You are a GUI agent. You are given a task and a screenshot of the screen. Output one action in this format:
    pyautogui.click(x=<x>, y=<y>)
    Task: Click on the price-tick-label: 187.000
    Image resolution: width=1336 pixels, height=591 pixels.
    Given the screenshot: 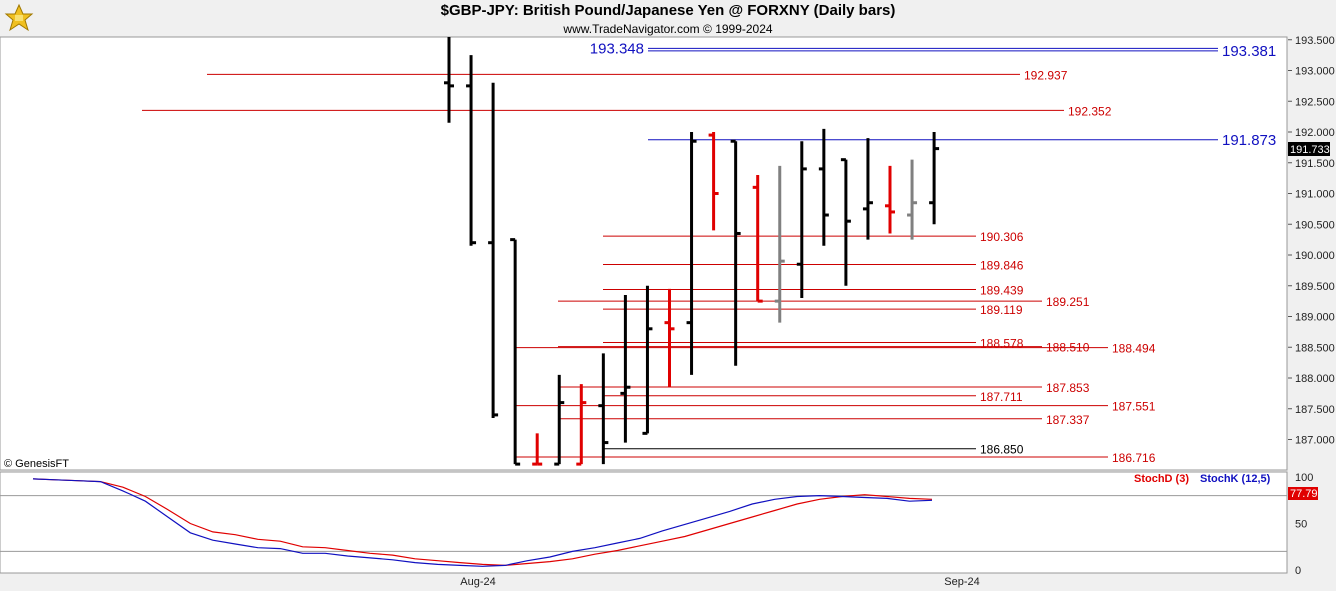 What is the action you would take?
    pyautogui.click(x=1315, y=441)
    